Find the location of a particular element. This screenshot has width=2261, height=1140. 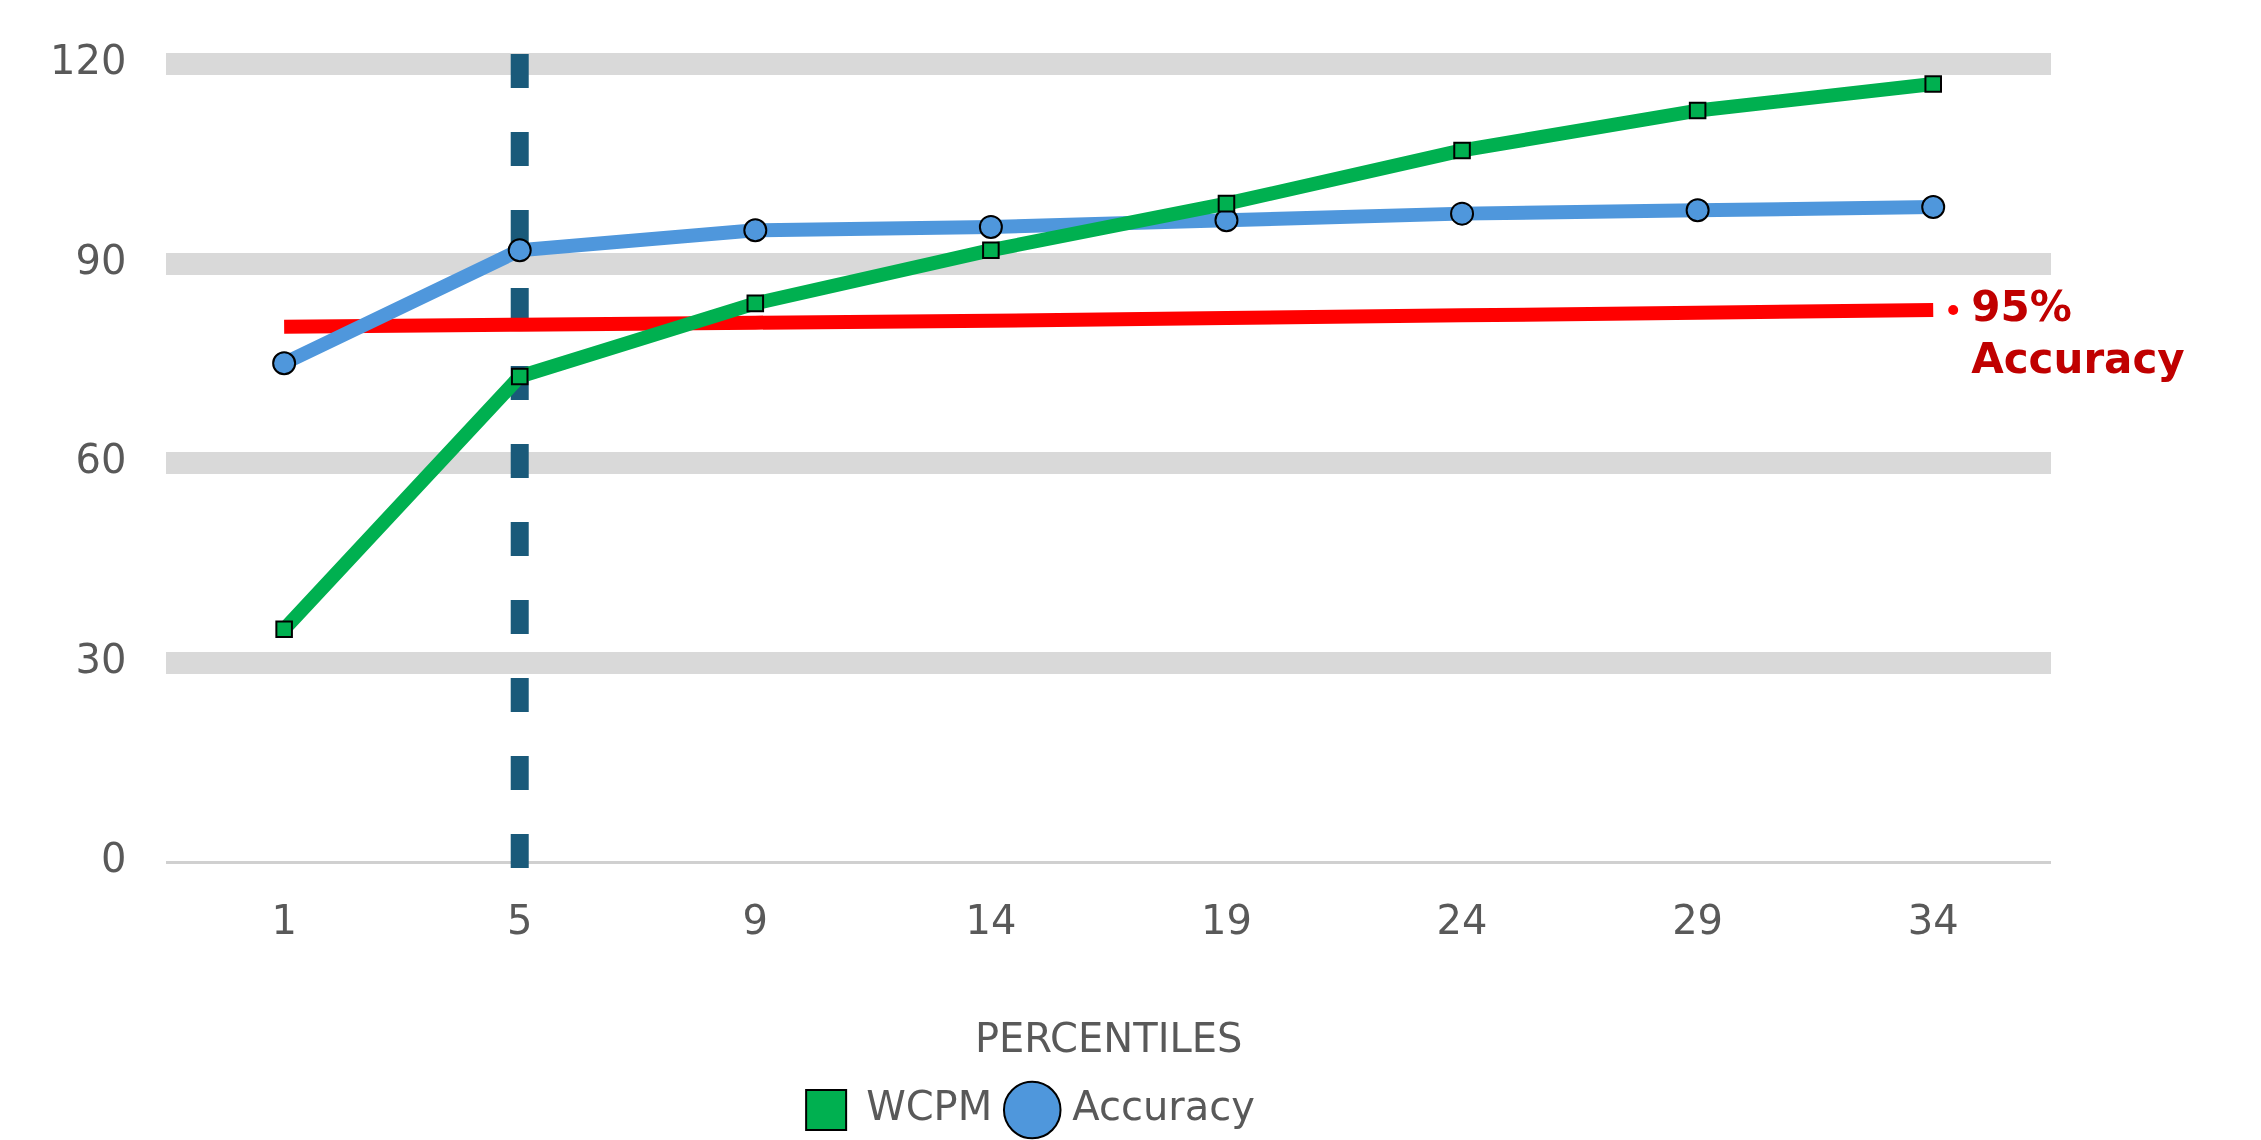

x-tick-label: 34 is located at coordinates (1933, 920).